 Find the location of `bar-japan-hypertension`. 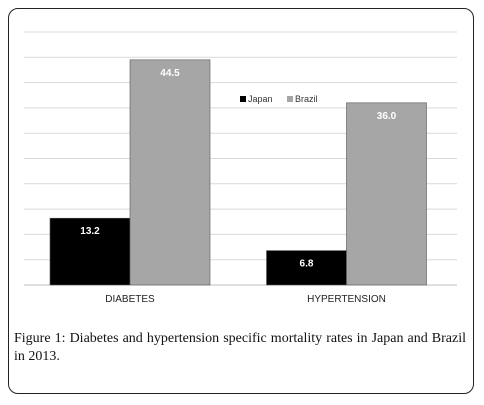

bar-japan-hypertension is located at coordinates (306, 268).